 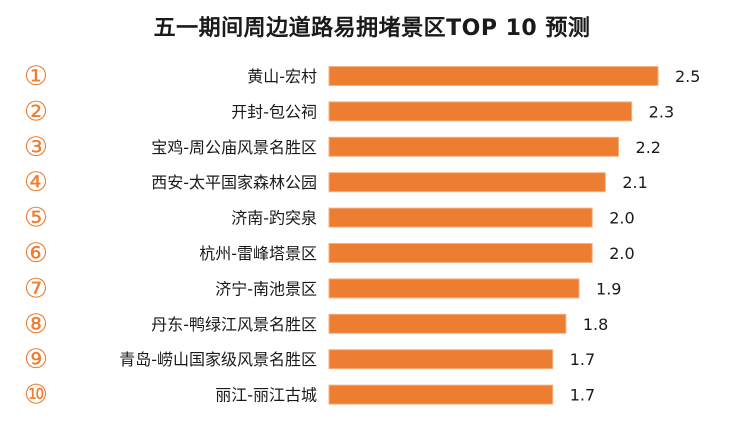 I want to click on rank-marker: ③, so click(x=36, y=147).